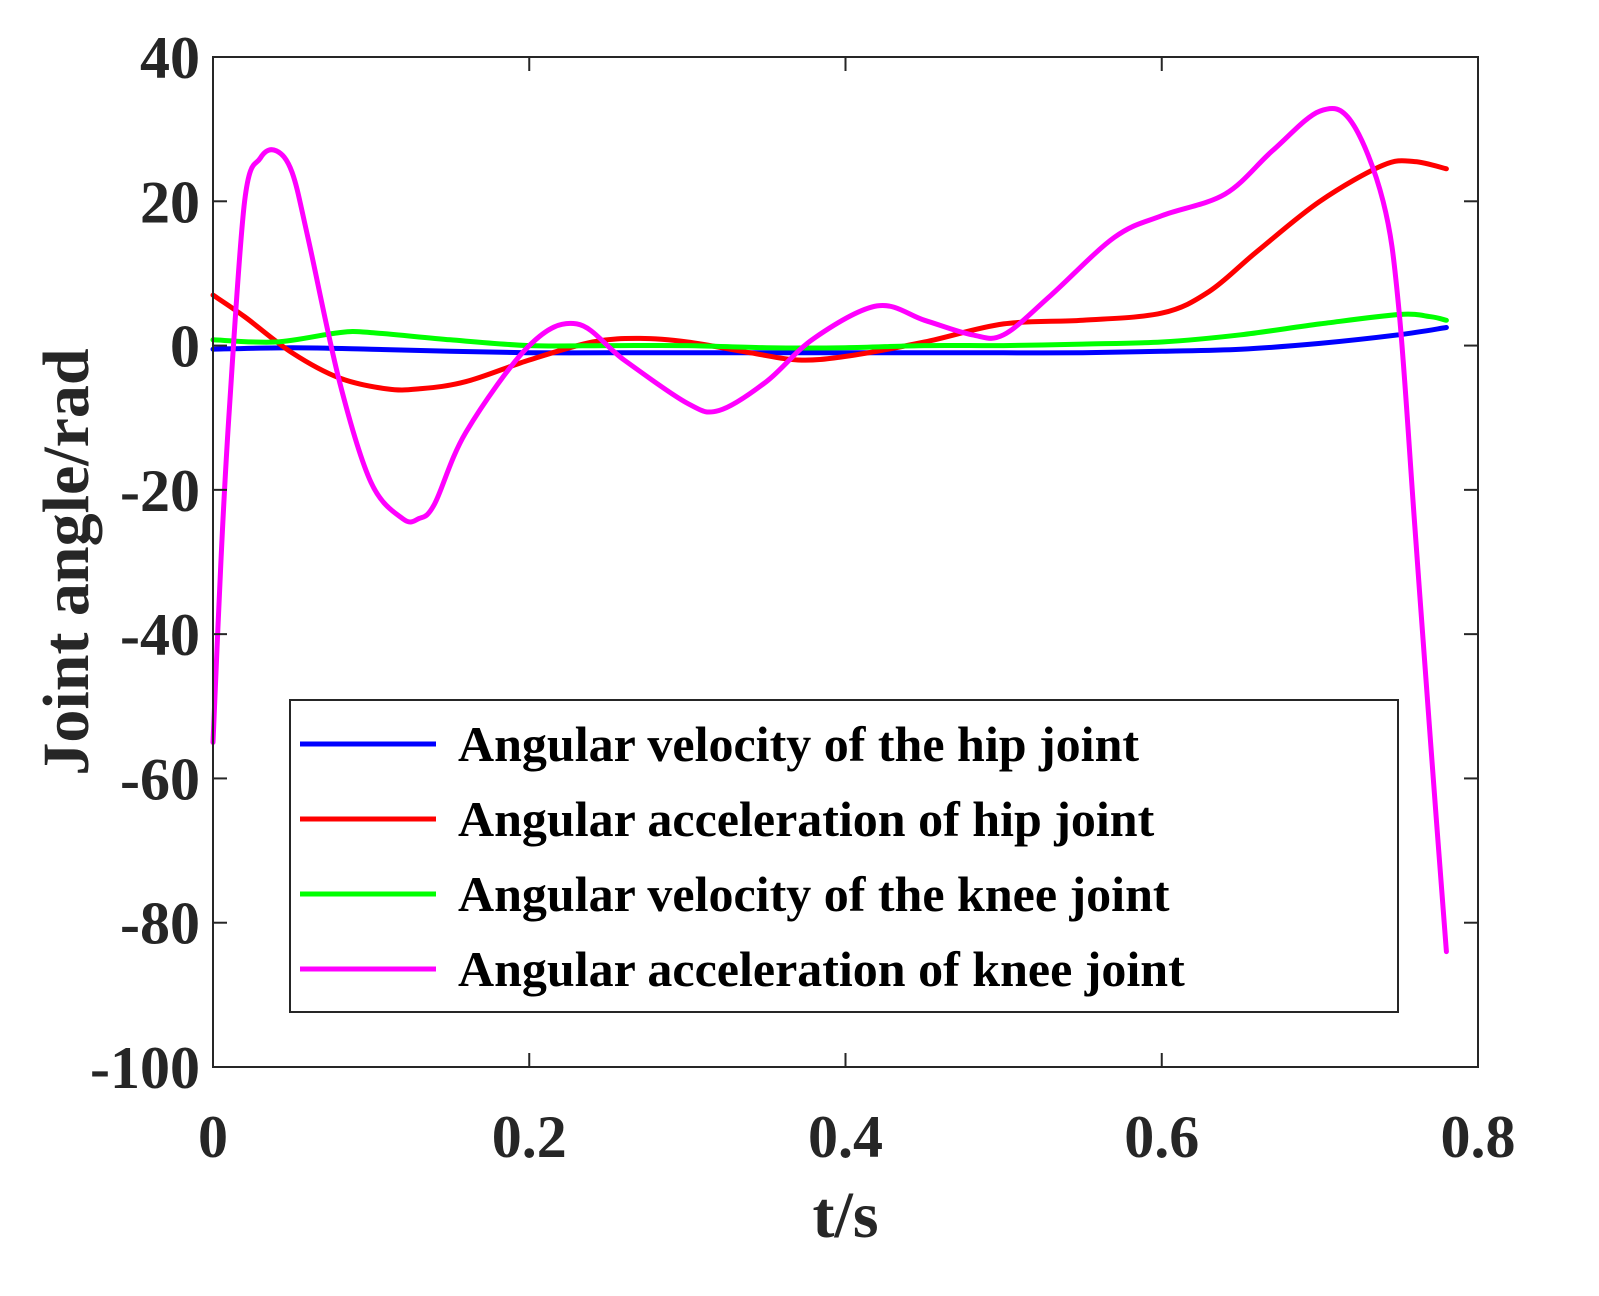  Describe the element at coordinates (1478, 1137) in the screenshot. I see `x-tick-label: 0.8` at that location.